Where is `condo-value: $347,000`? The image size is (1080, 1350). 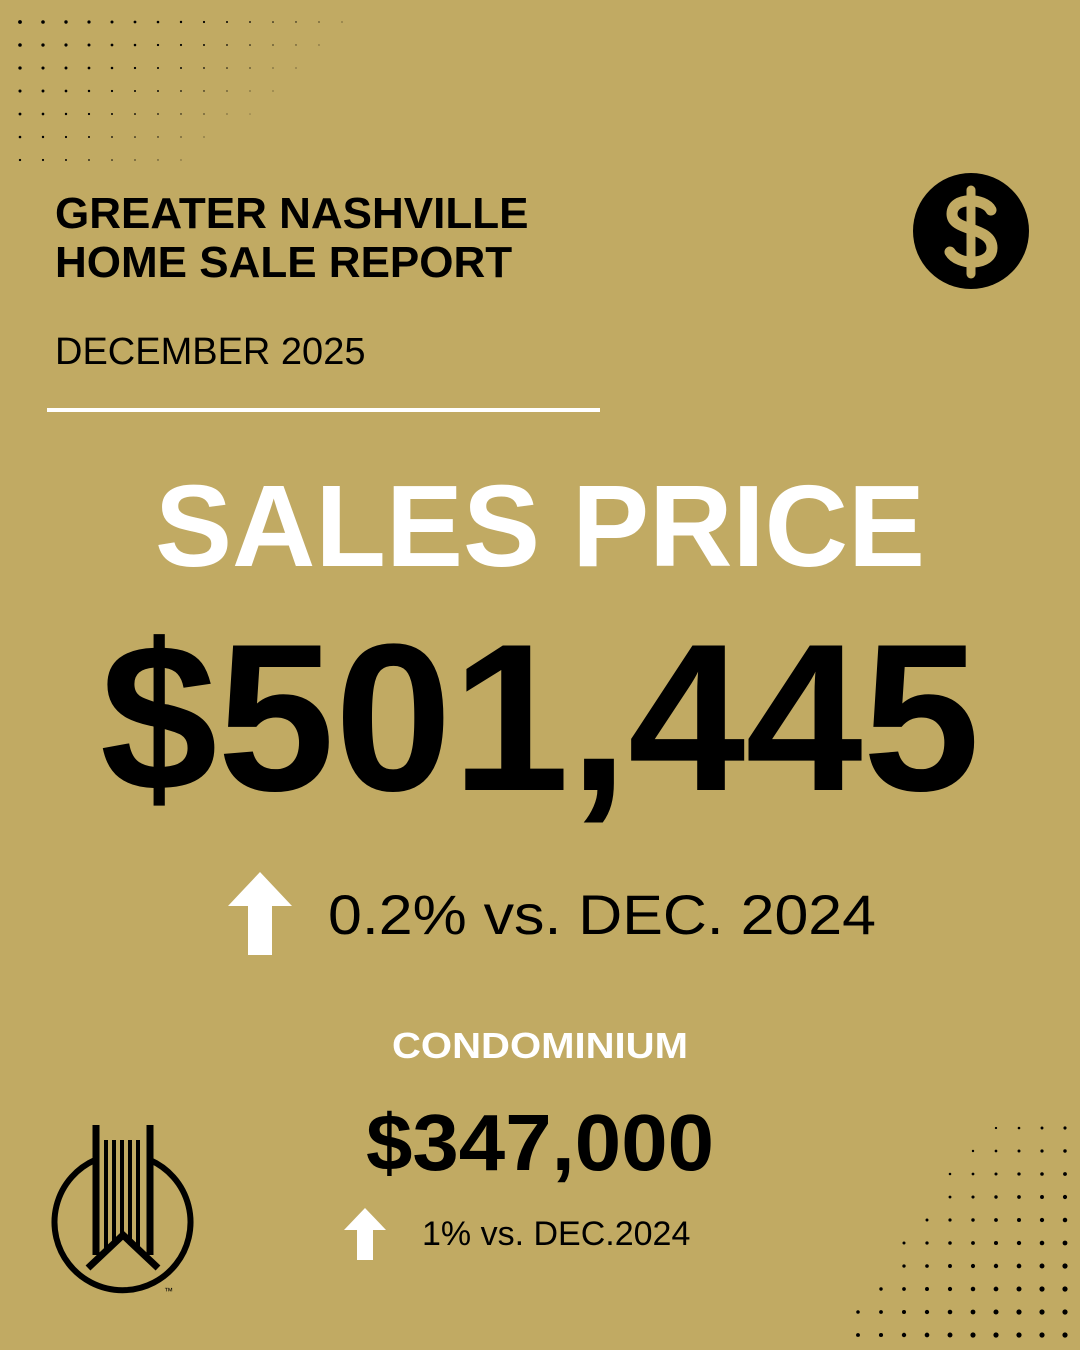 condo-value: $347,000 is located at coordinates (540, 1142).